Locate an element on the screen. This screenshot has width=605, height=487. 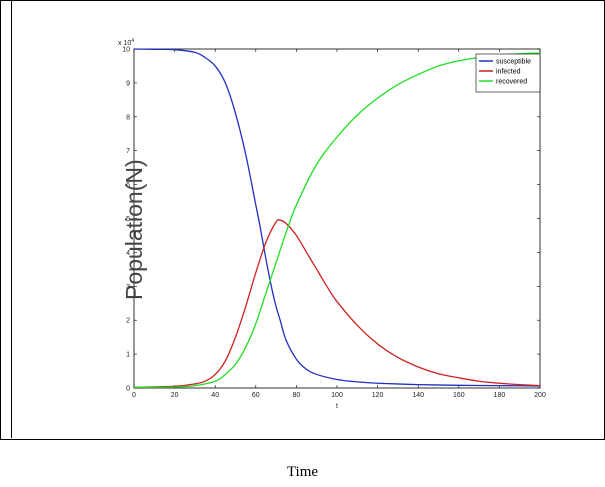
x-tick-label: 40 is located at coordinates (215, 395).